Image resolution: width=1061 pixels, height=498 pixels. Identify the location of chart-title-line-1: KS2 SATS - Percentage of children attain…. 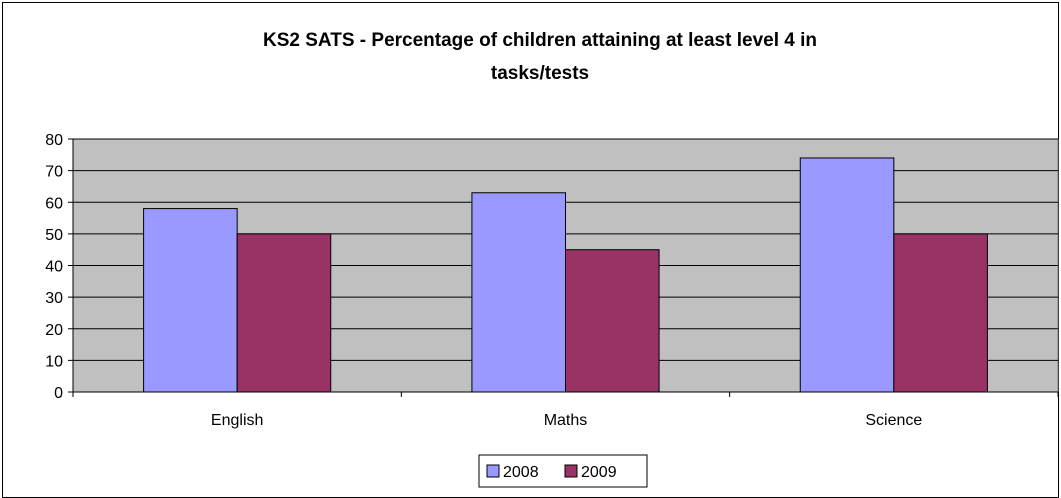
(540, 40).